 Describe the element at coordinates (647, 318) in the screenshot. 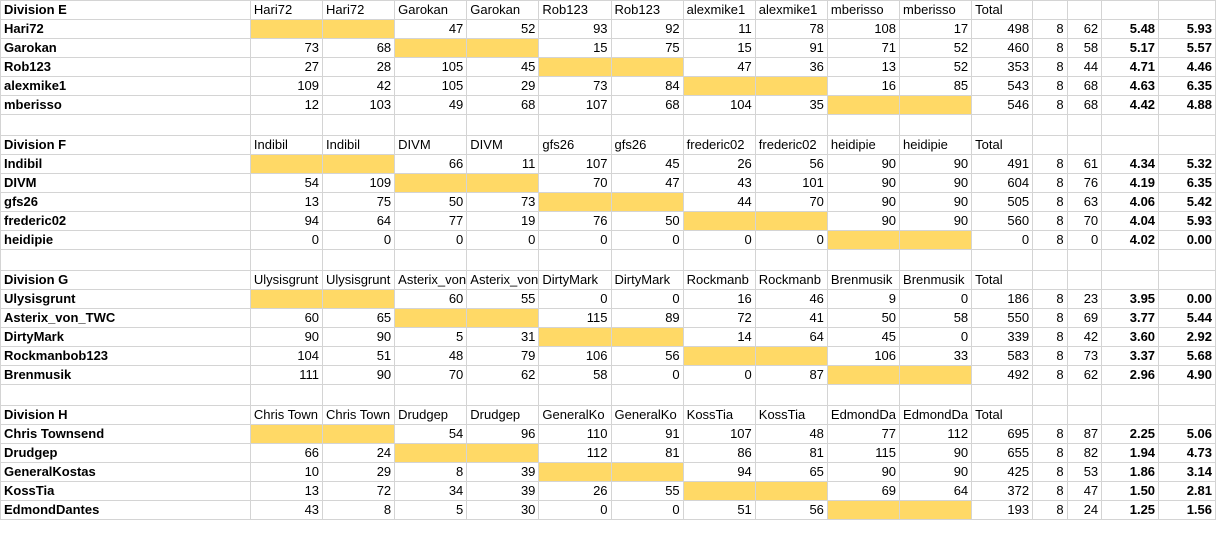

I see `score-cell: 89` at that location.